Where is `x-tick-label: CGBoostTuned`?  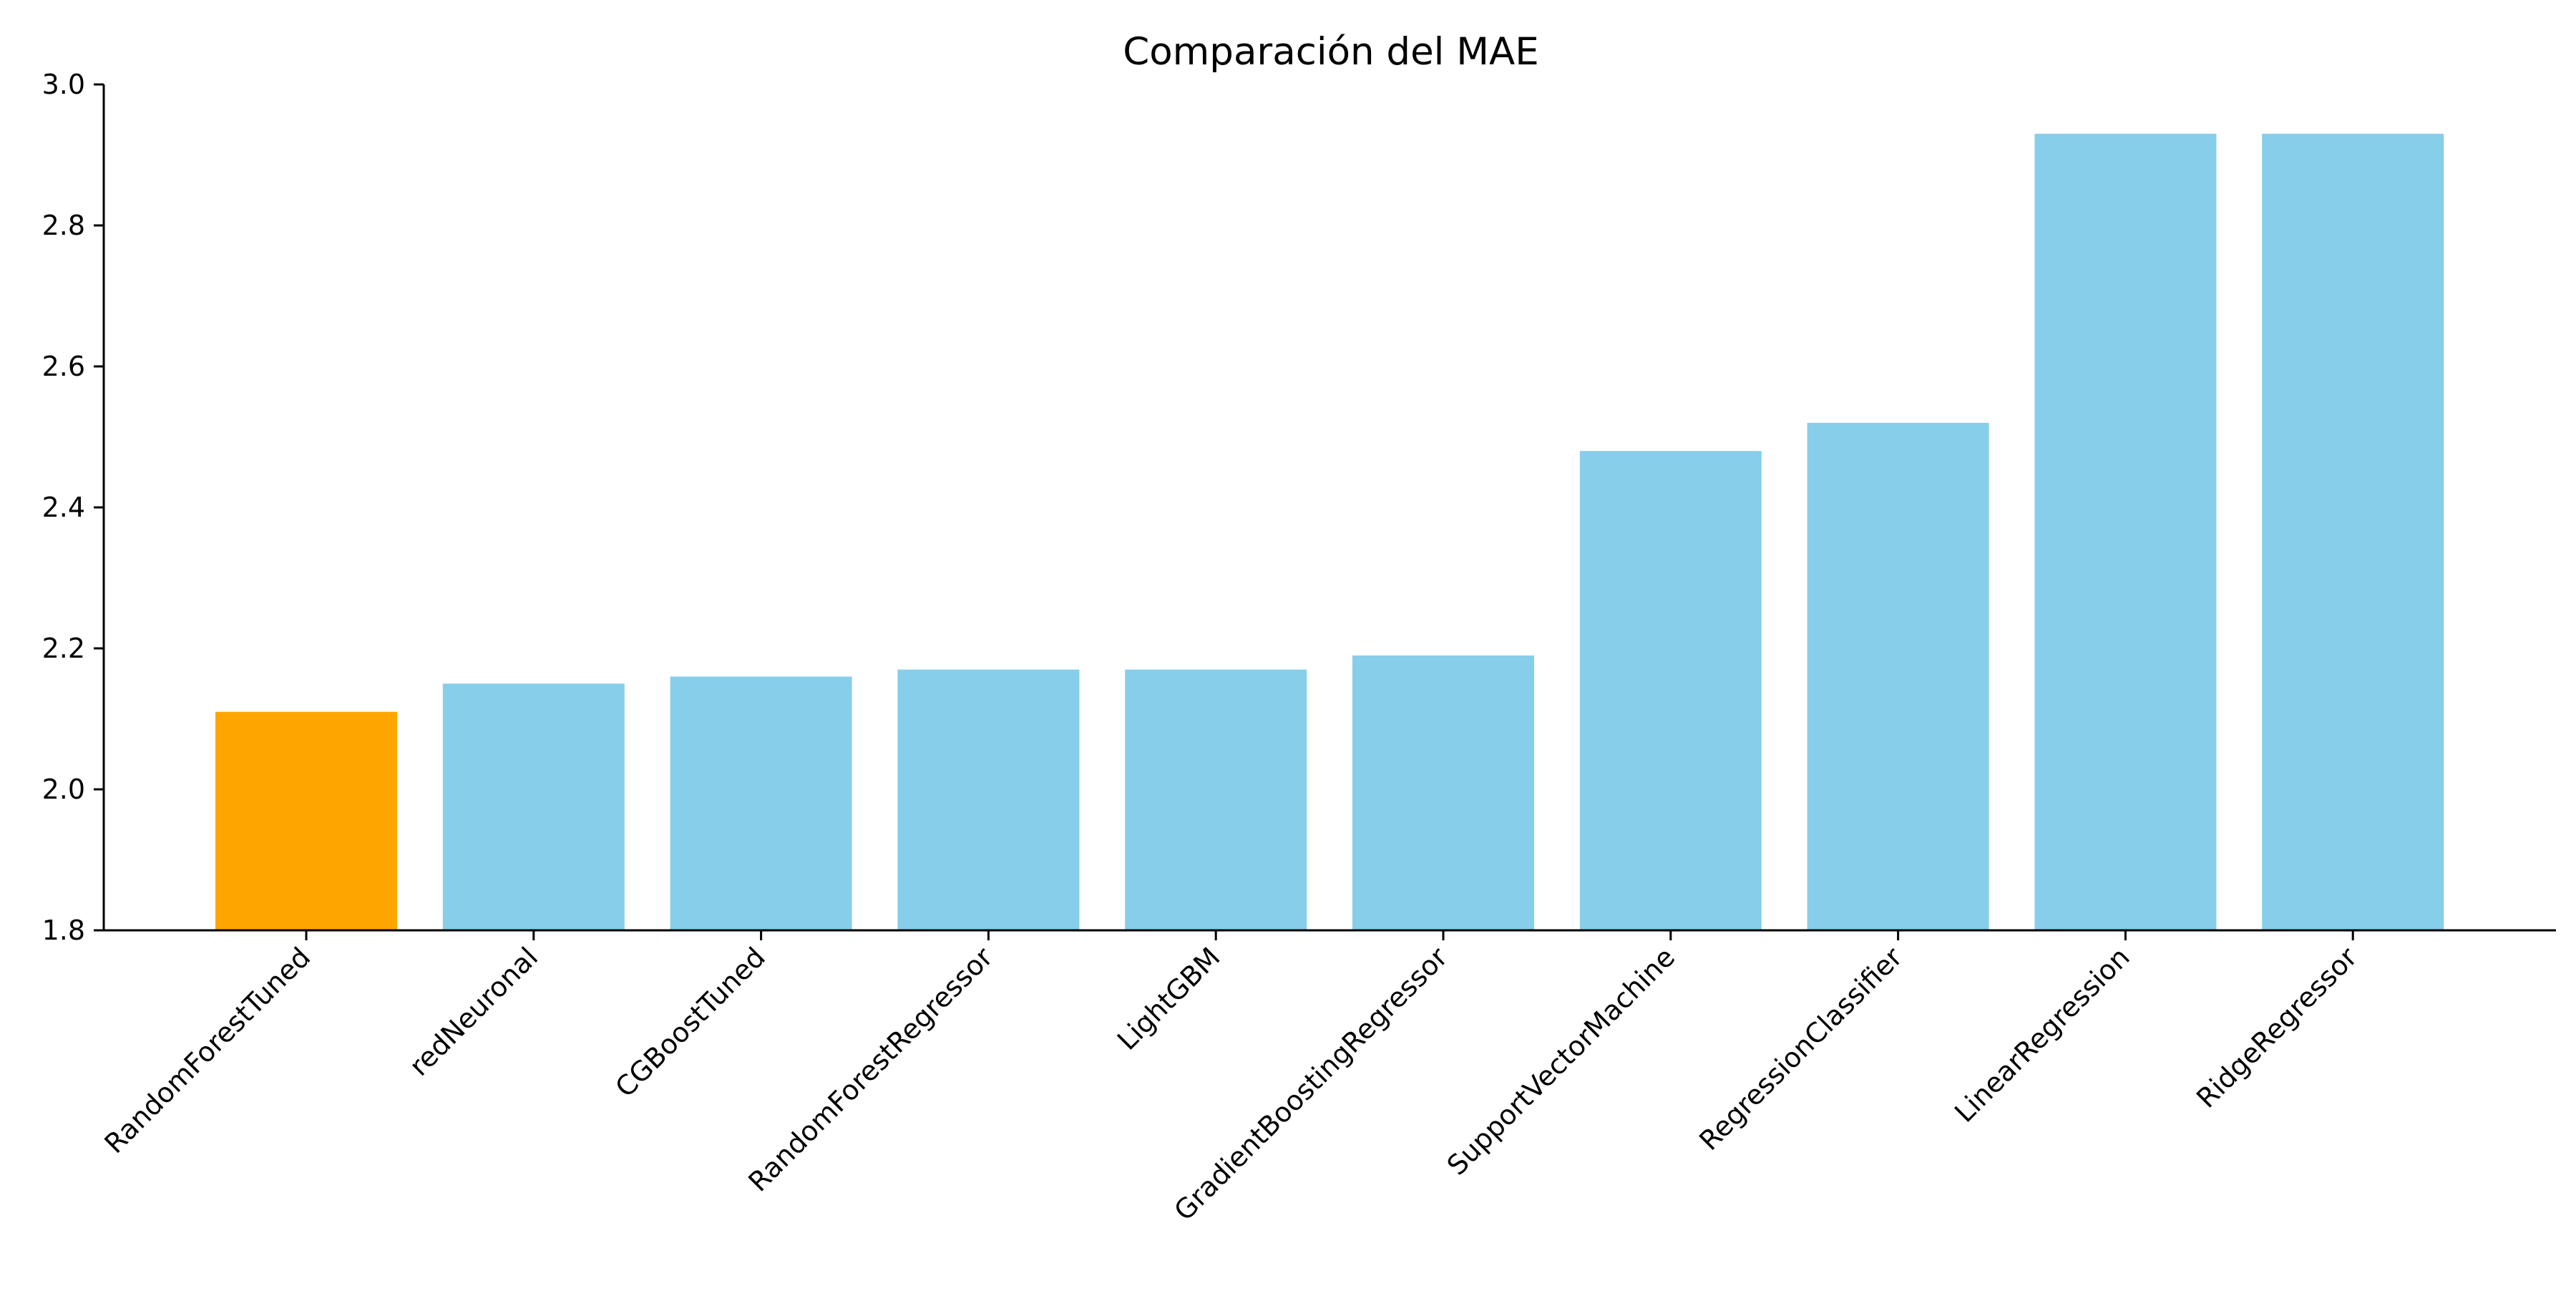
x-tick-label: CGBoostTuned is located at coordinates (690, 1022).